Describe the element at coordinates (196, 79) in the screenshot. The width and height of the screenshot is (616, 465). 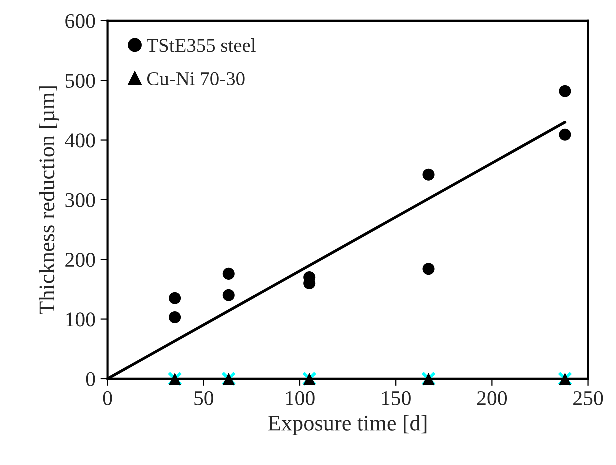
I see `legend-label: Cu-Ni 70-30` at that location.